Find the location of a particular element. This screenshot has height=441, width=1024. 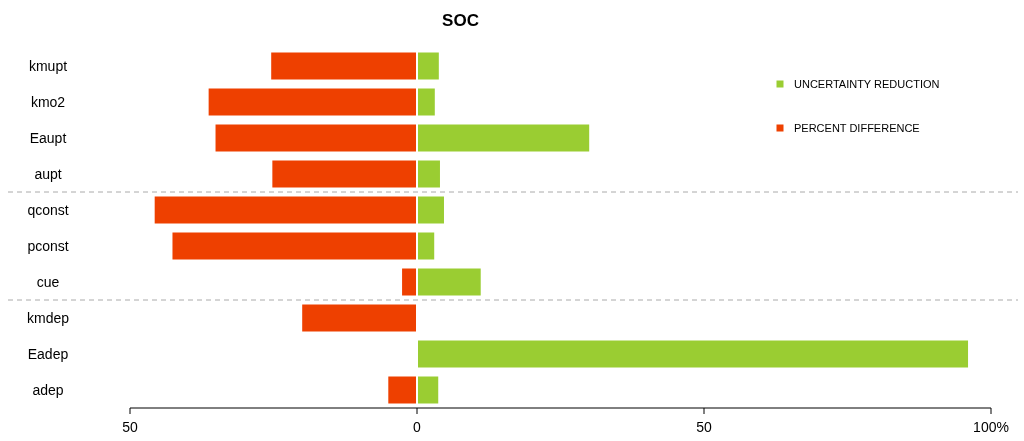

y-tick-label: cue is located at coordinates (48, 282).